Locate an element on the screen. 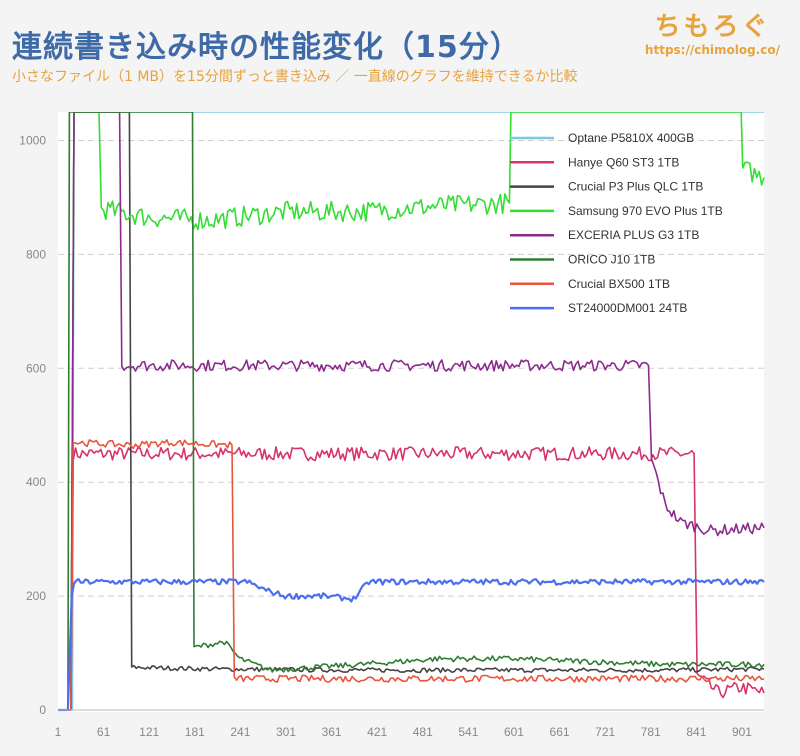 This screenshot has width=800, height=756. y-tick-label: 0 is located at coordinates (42, 710).